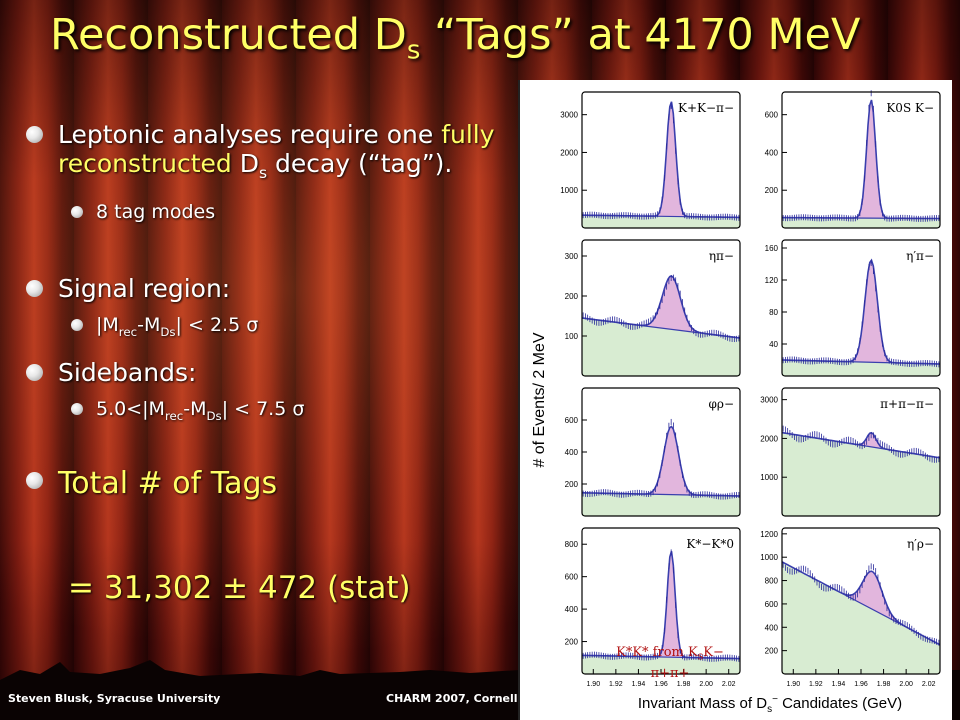  Describe the element at coordinates (706, 108) in the screenshot. I see `decay-mode-label: K+K−π−` at that location.